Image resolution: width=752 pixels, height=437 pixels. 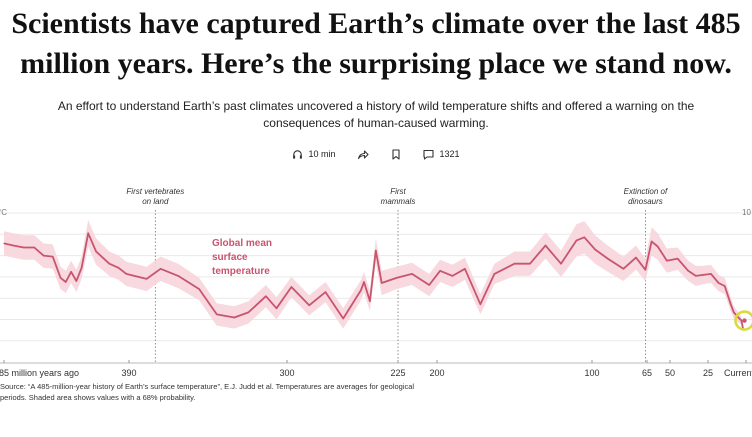 What do you see at coordinates (449, 154) in the screenshot?
I see `comments-count: 1321` at bounding box center [449, 154].